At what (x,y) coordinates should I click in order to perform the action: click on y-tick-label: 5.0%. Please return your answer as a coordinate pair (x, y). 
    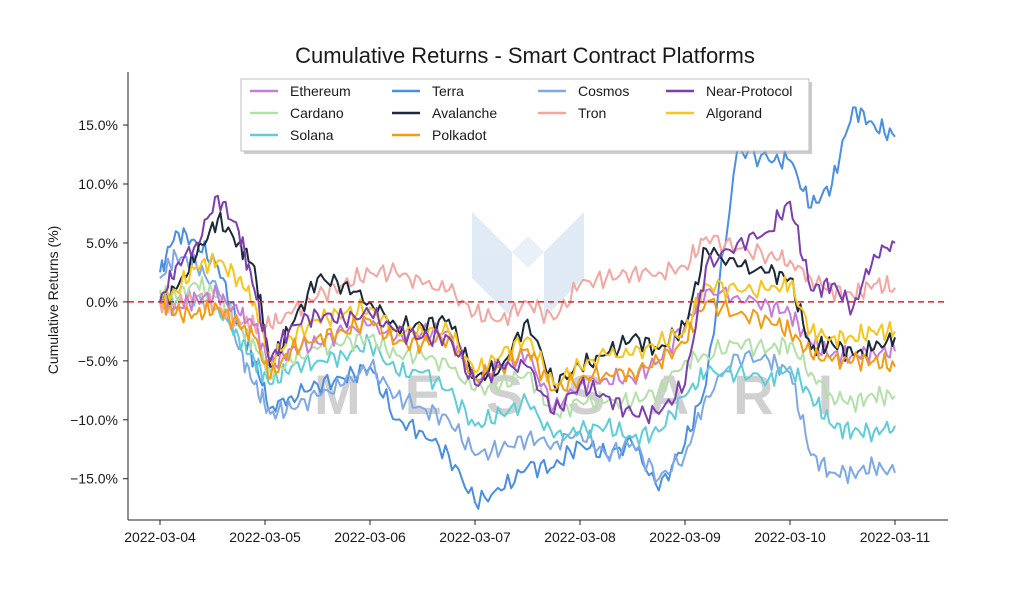
    Looking at the image, I should click on (102, 243).